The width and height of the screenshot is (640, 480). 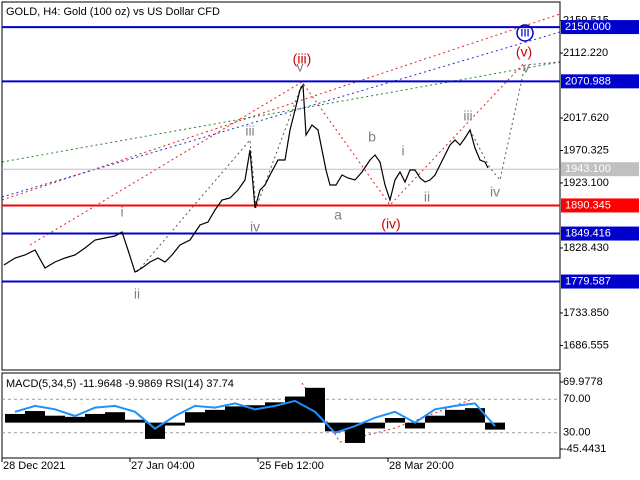 I want to click on y-tick-label: 1923.100, so click(x=586, y=183).